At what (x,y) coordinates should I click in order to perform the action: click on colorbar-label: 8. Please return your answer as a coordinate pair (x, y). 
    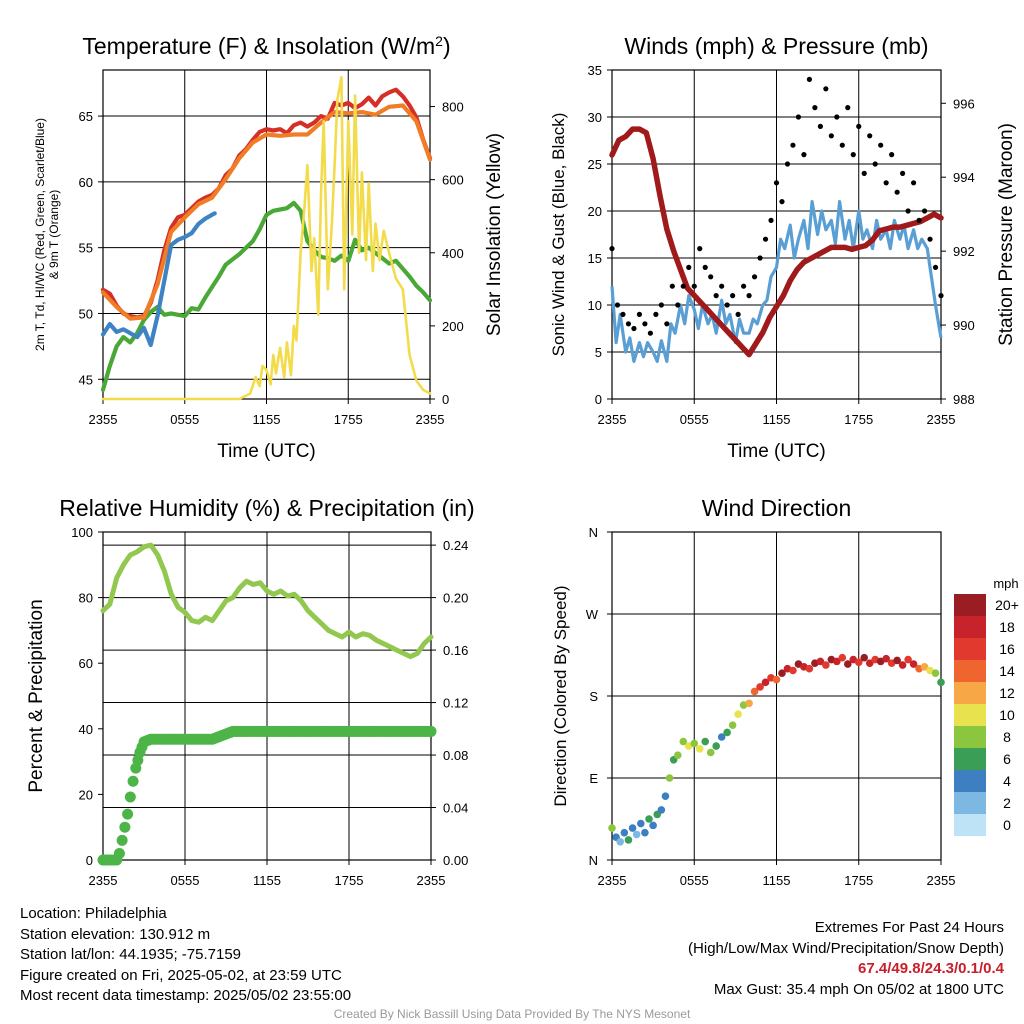
    Looking at the image, I should click on (1007, 737).